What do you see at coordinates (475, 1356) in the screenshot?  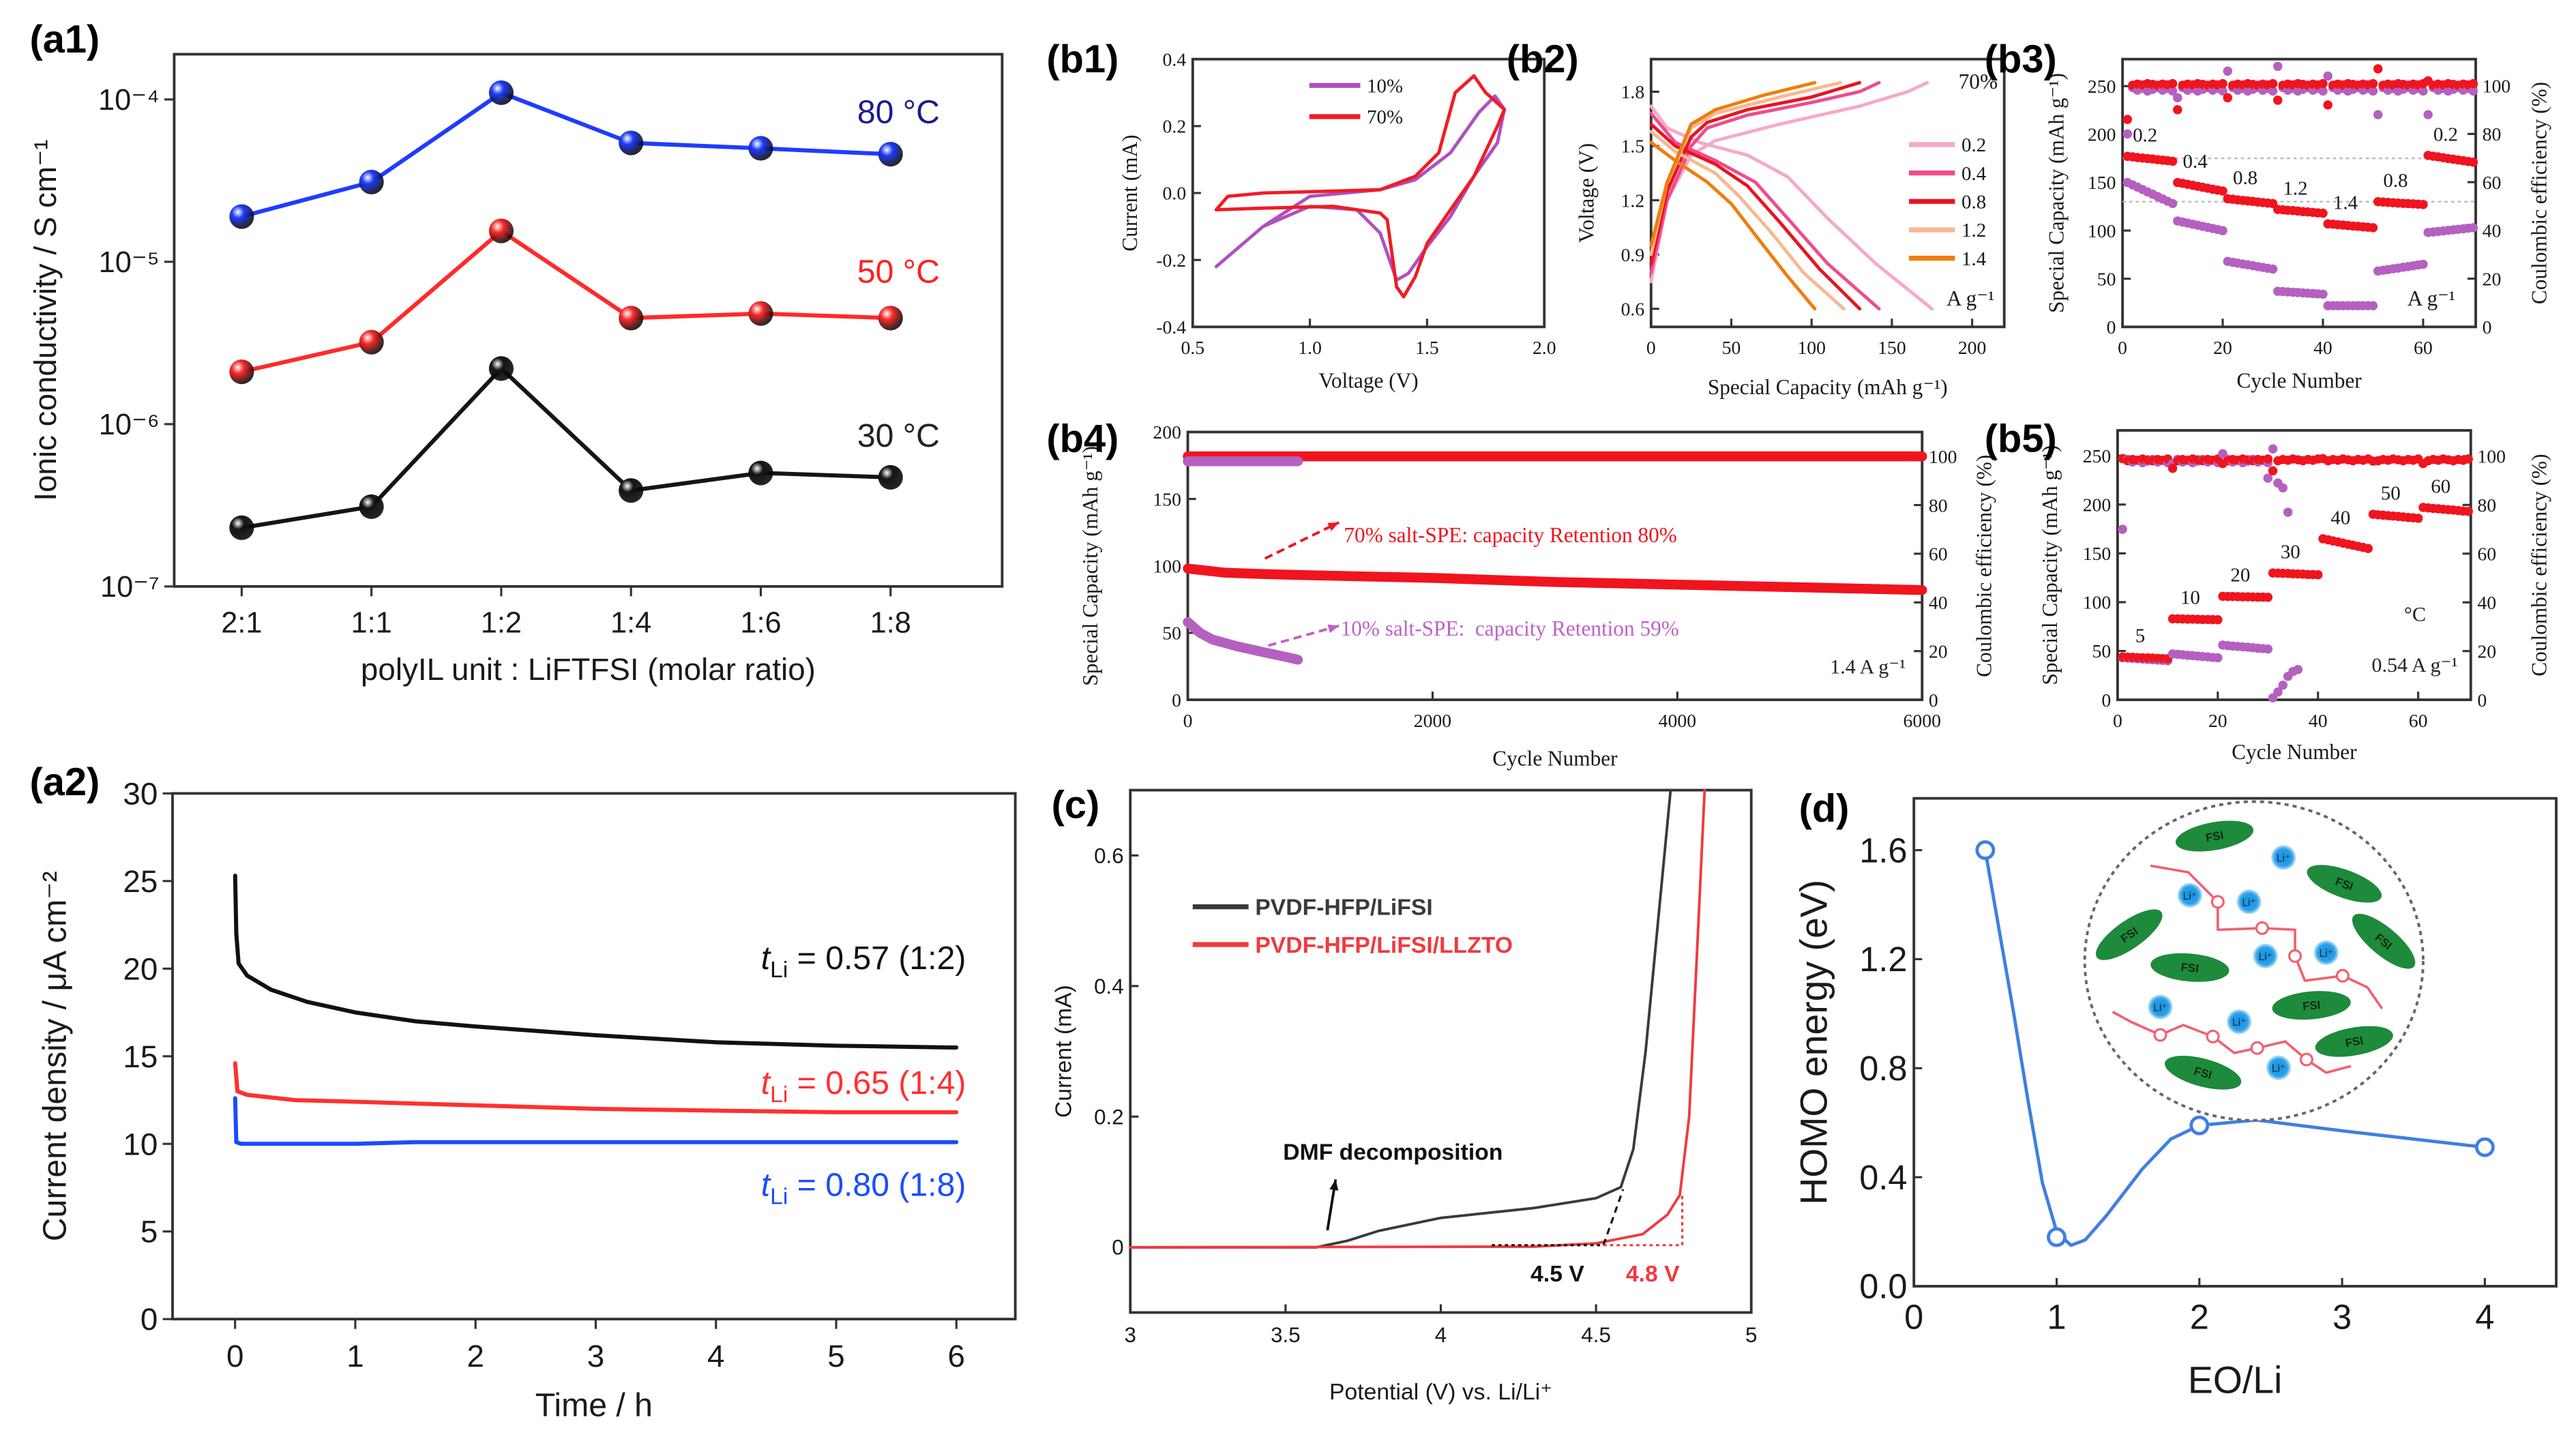 I see `x-tick-label: 2` at bounding box center [475, 1356].